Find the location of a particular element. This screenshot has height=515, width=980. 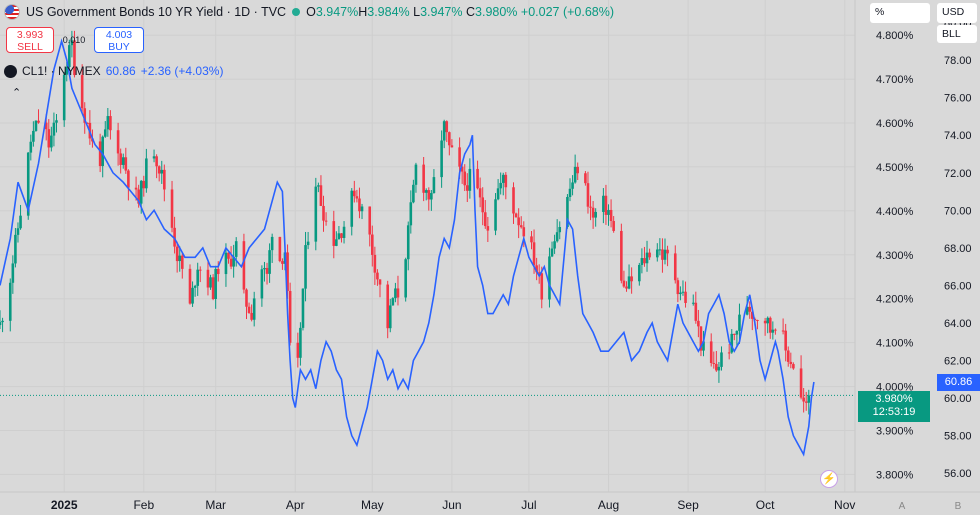

percent-selector: % is located at coordinates (900, 13).